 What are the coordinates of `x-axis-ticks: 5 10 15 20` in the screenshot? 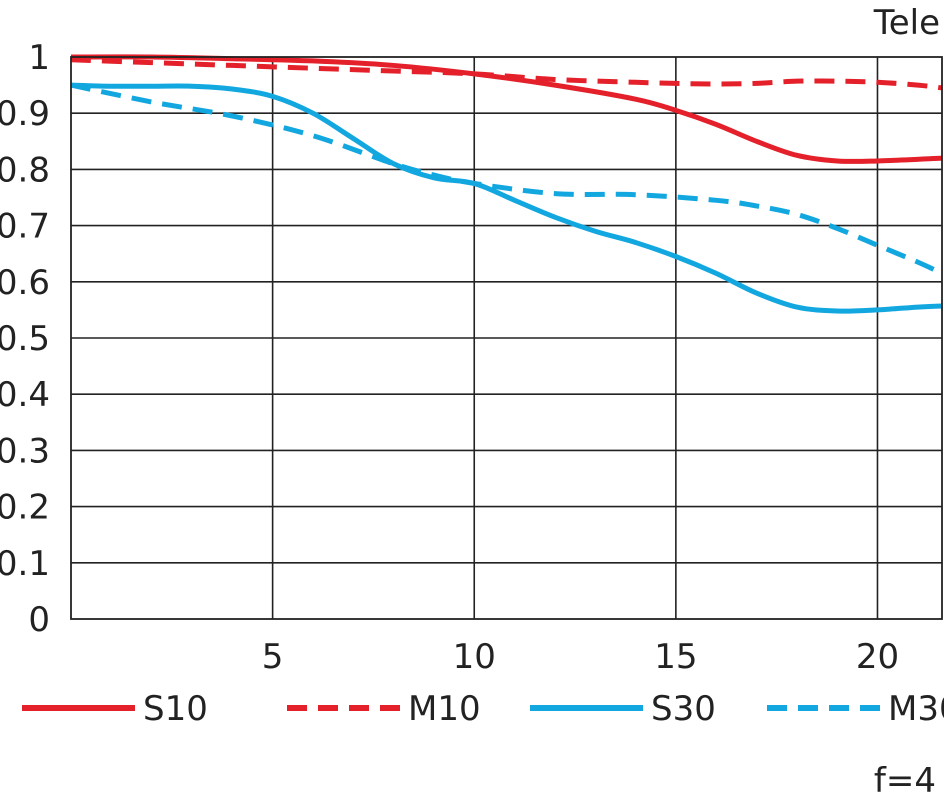 It's located at (580, 657).